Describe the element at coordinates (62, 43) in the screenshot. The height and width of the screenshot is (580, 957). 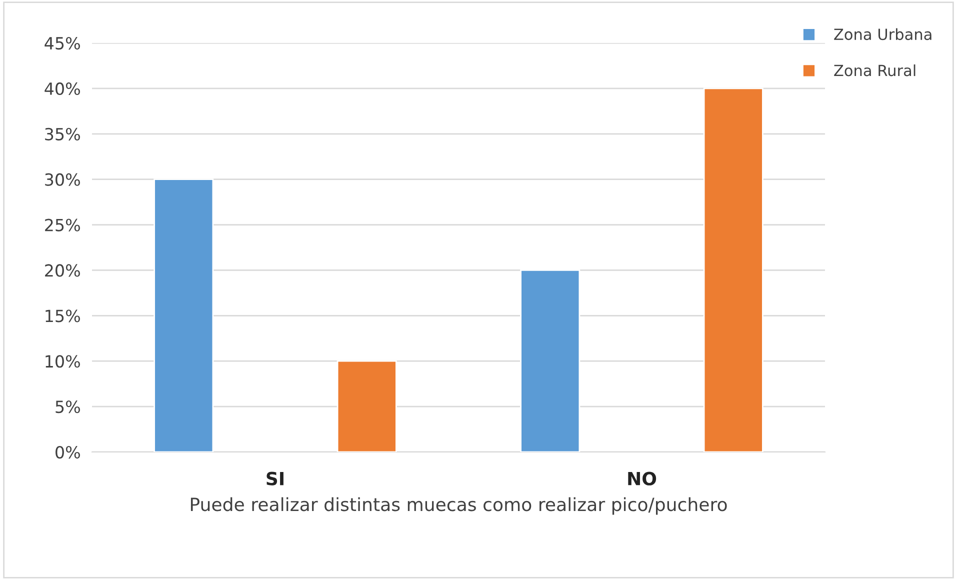
I see `y-tick-label: 45%` at that location.